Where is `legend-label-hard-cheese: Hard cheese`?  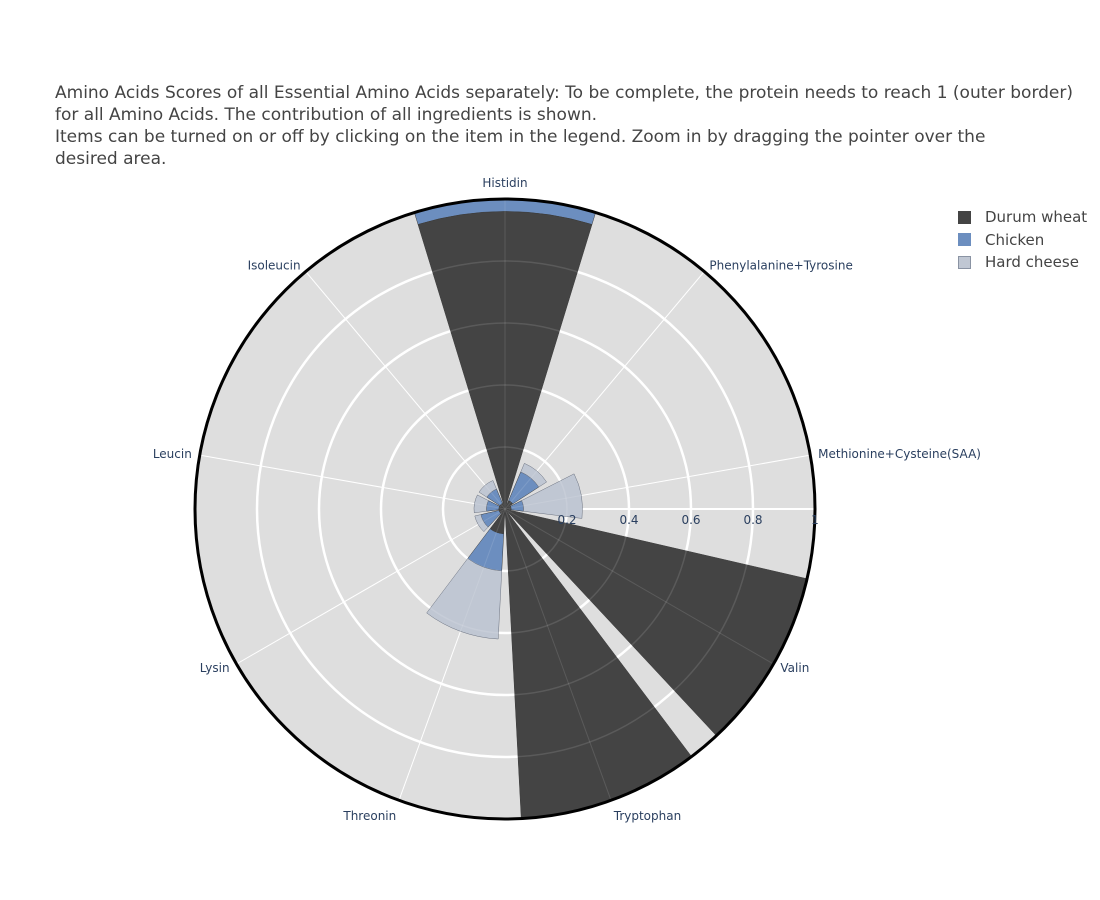 legend-label-hard-cheese: Hard cheese is located at coordinates (1032, 262).